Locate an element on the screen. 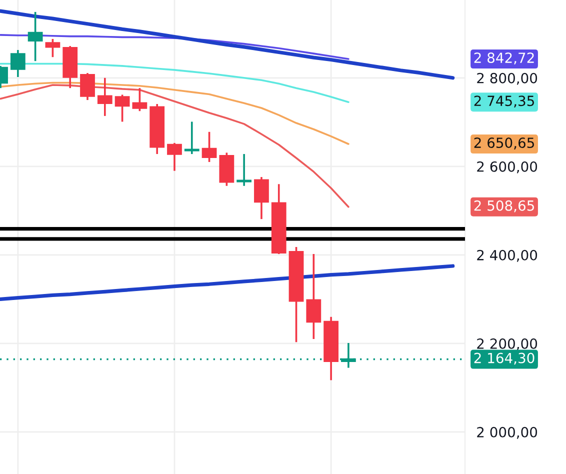 Image resolution: width=566 pixels, height=474 pixels. text: 2 650,65 is located at coordinates (504, 144).